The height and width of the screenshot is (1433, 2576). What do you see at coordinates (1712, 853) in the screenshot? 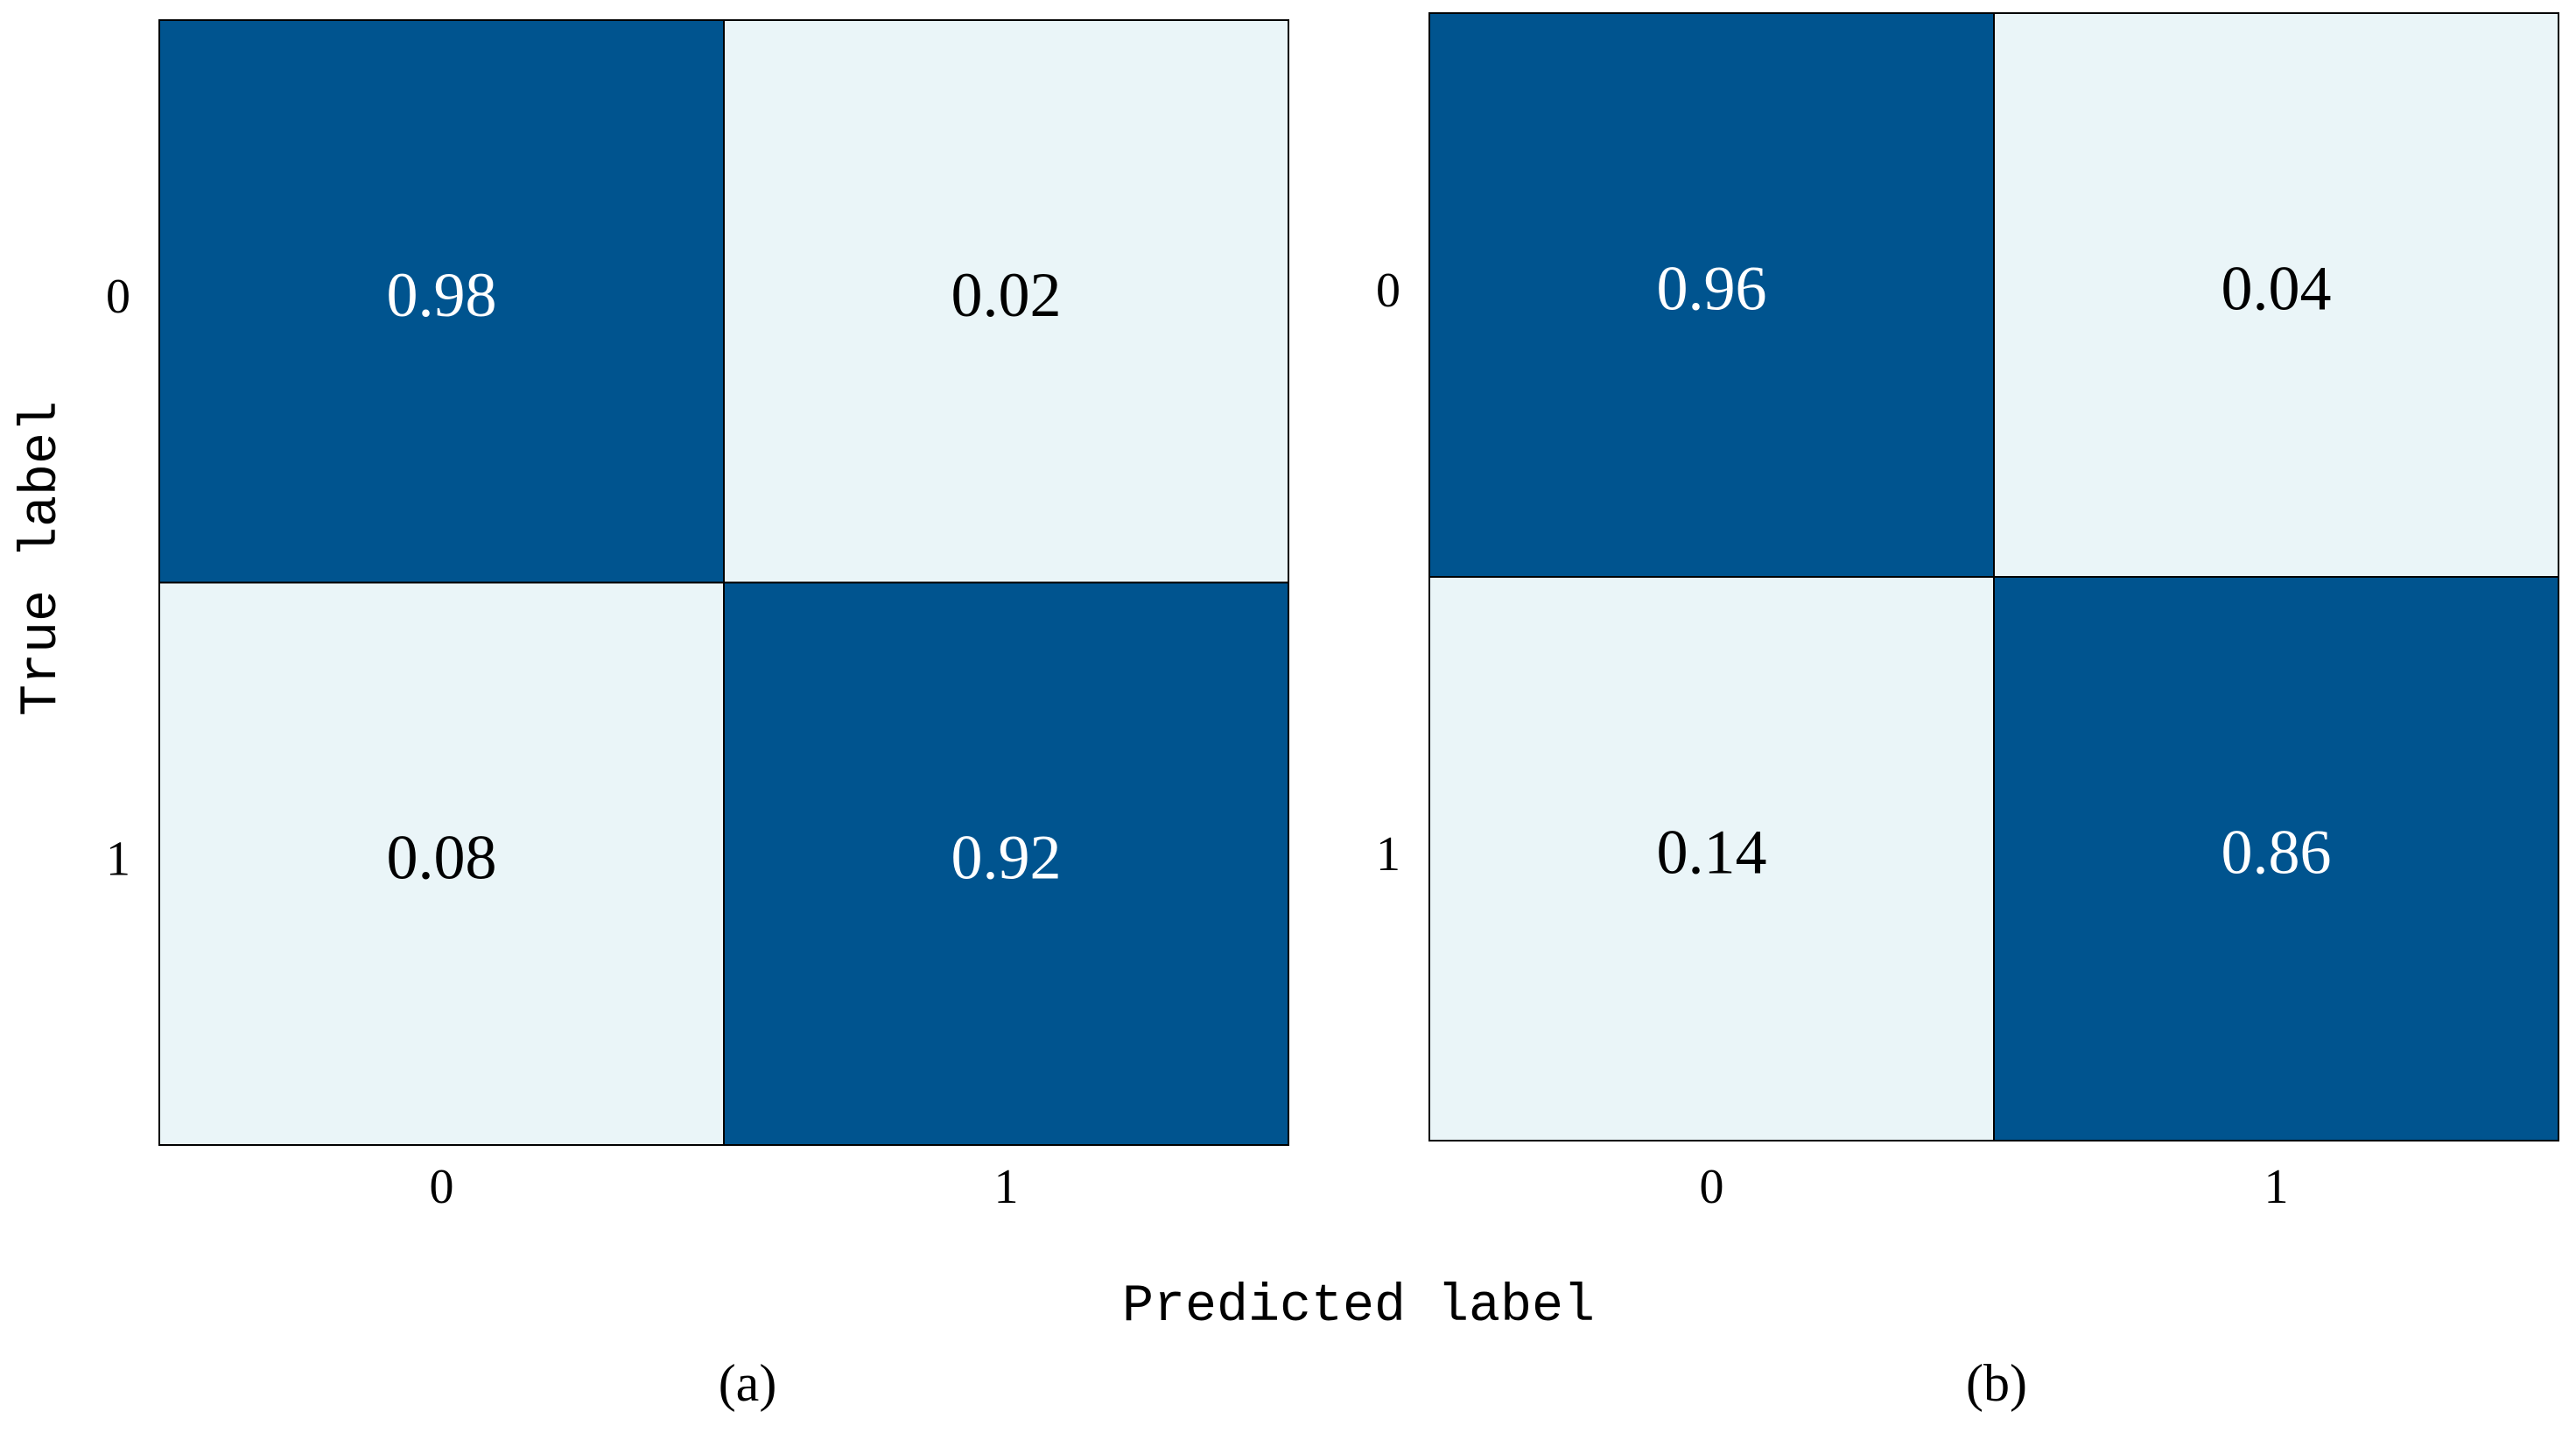
I see `cell-value: 0.14` at bounding box center [1712, 853].